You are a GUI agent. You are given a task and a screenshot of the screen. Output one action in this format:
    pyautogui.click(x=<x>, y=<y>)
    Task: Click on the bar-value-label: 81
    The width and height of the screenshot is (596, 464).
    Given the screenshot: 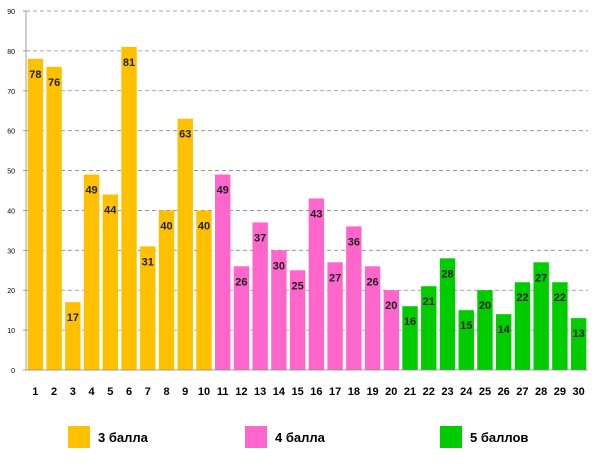 What is the action you would take?
    pyautogui.click(x=129, y=63)
    